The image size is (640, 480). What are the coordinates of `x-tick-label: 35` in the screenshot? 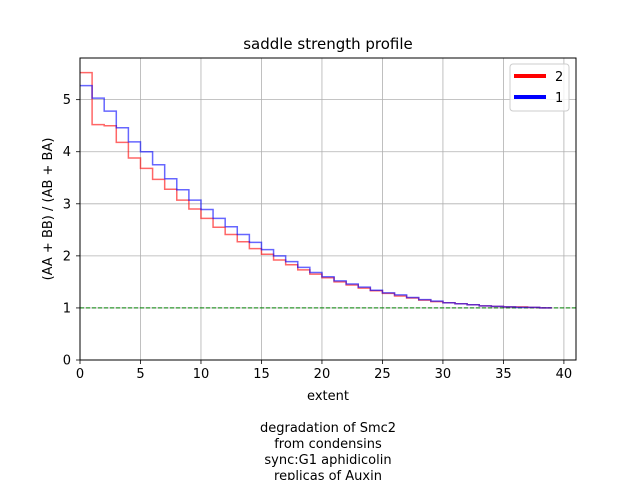 It's located at (503, 374).